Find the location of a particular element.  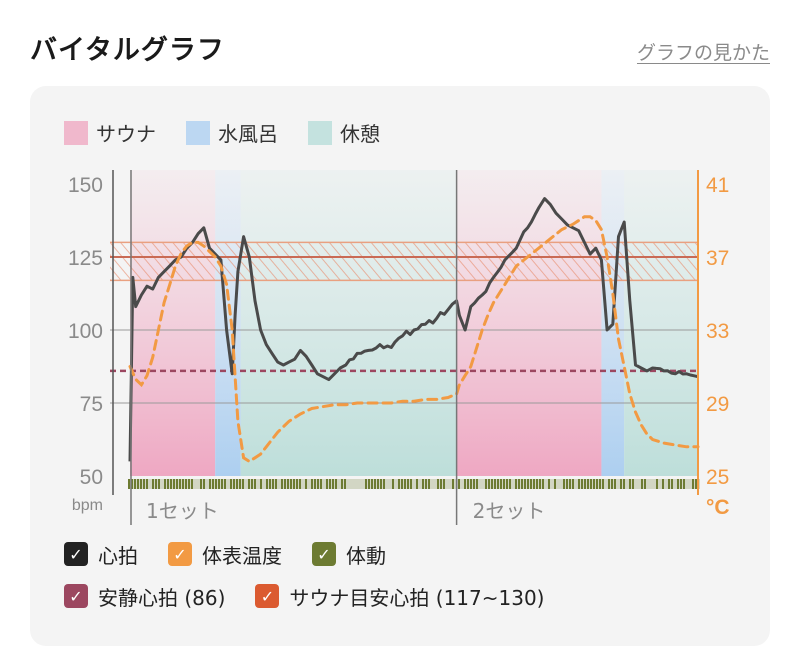

legend-sauna-label: サウナ is located at coordinates (126, 134).